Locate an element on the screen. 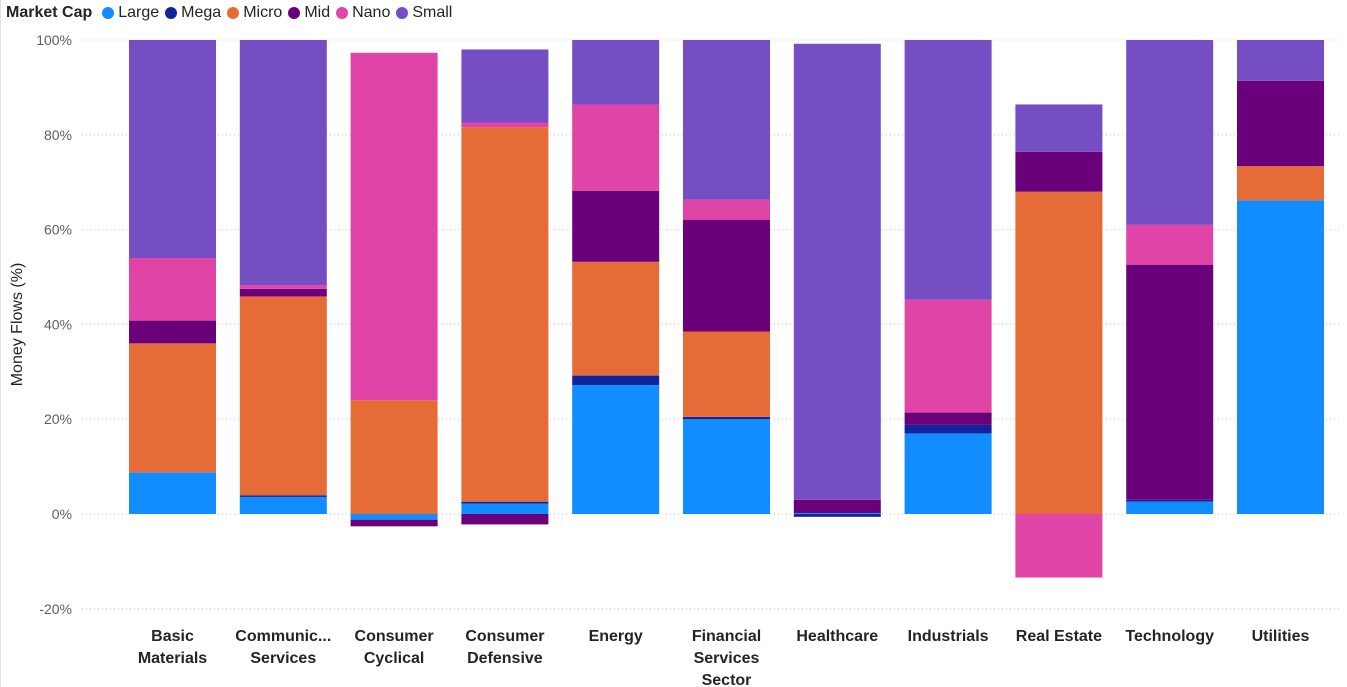  x-tick-label: Real Estate is located at coordinates (1059, 636).